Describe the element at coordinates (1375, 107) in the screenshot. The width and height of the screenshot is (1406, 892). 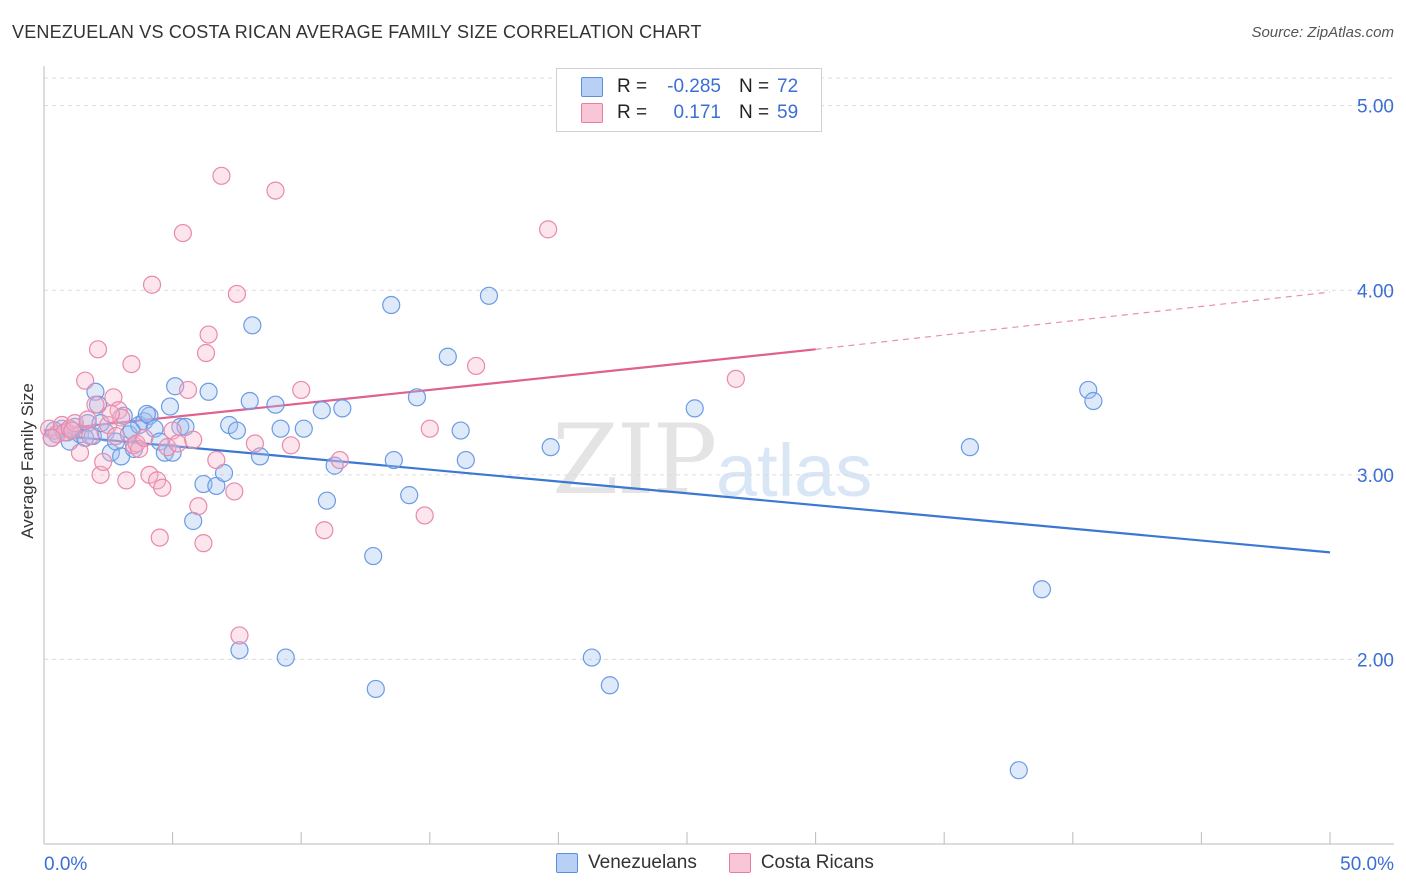
I see `y-tick-label: 5.00` at that location.